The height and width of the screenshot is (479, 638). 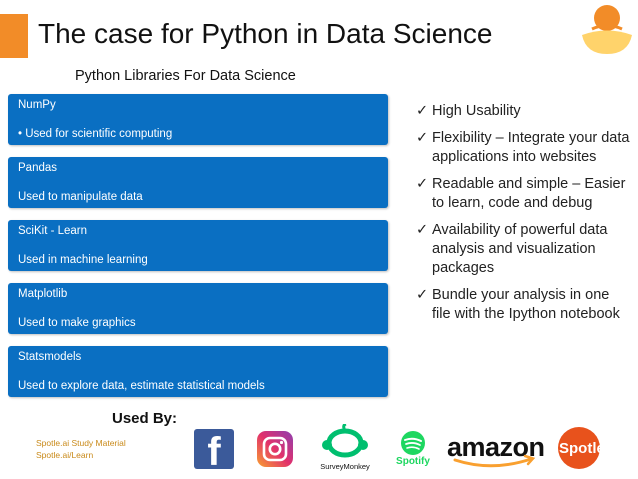 I want to click on surveymonkey-logo: SurveyMonkey, so click(x=345, y=448).